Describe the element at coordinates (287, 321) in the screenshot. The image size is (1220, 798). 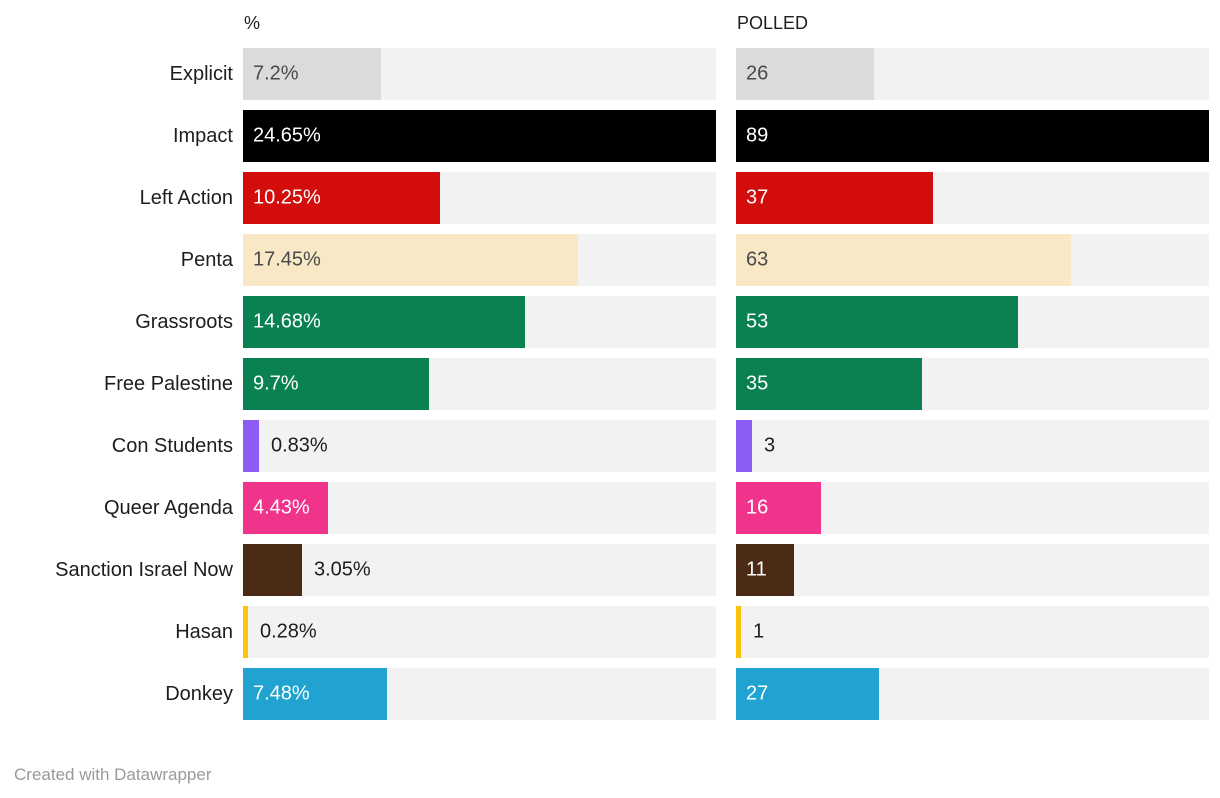
I see `percent-value-label: 14.68%` at that location.